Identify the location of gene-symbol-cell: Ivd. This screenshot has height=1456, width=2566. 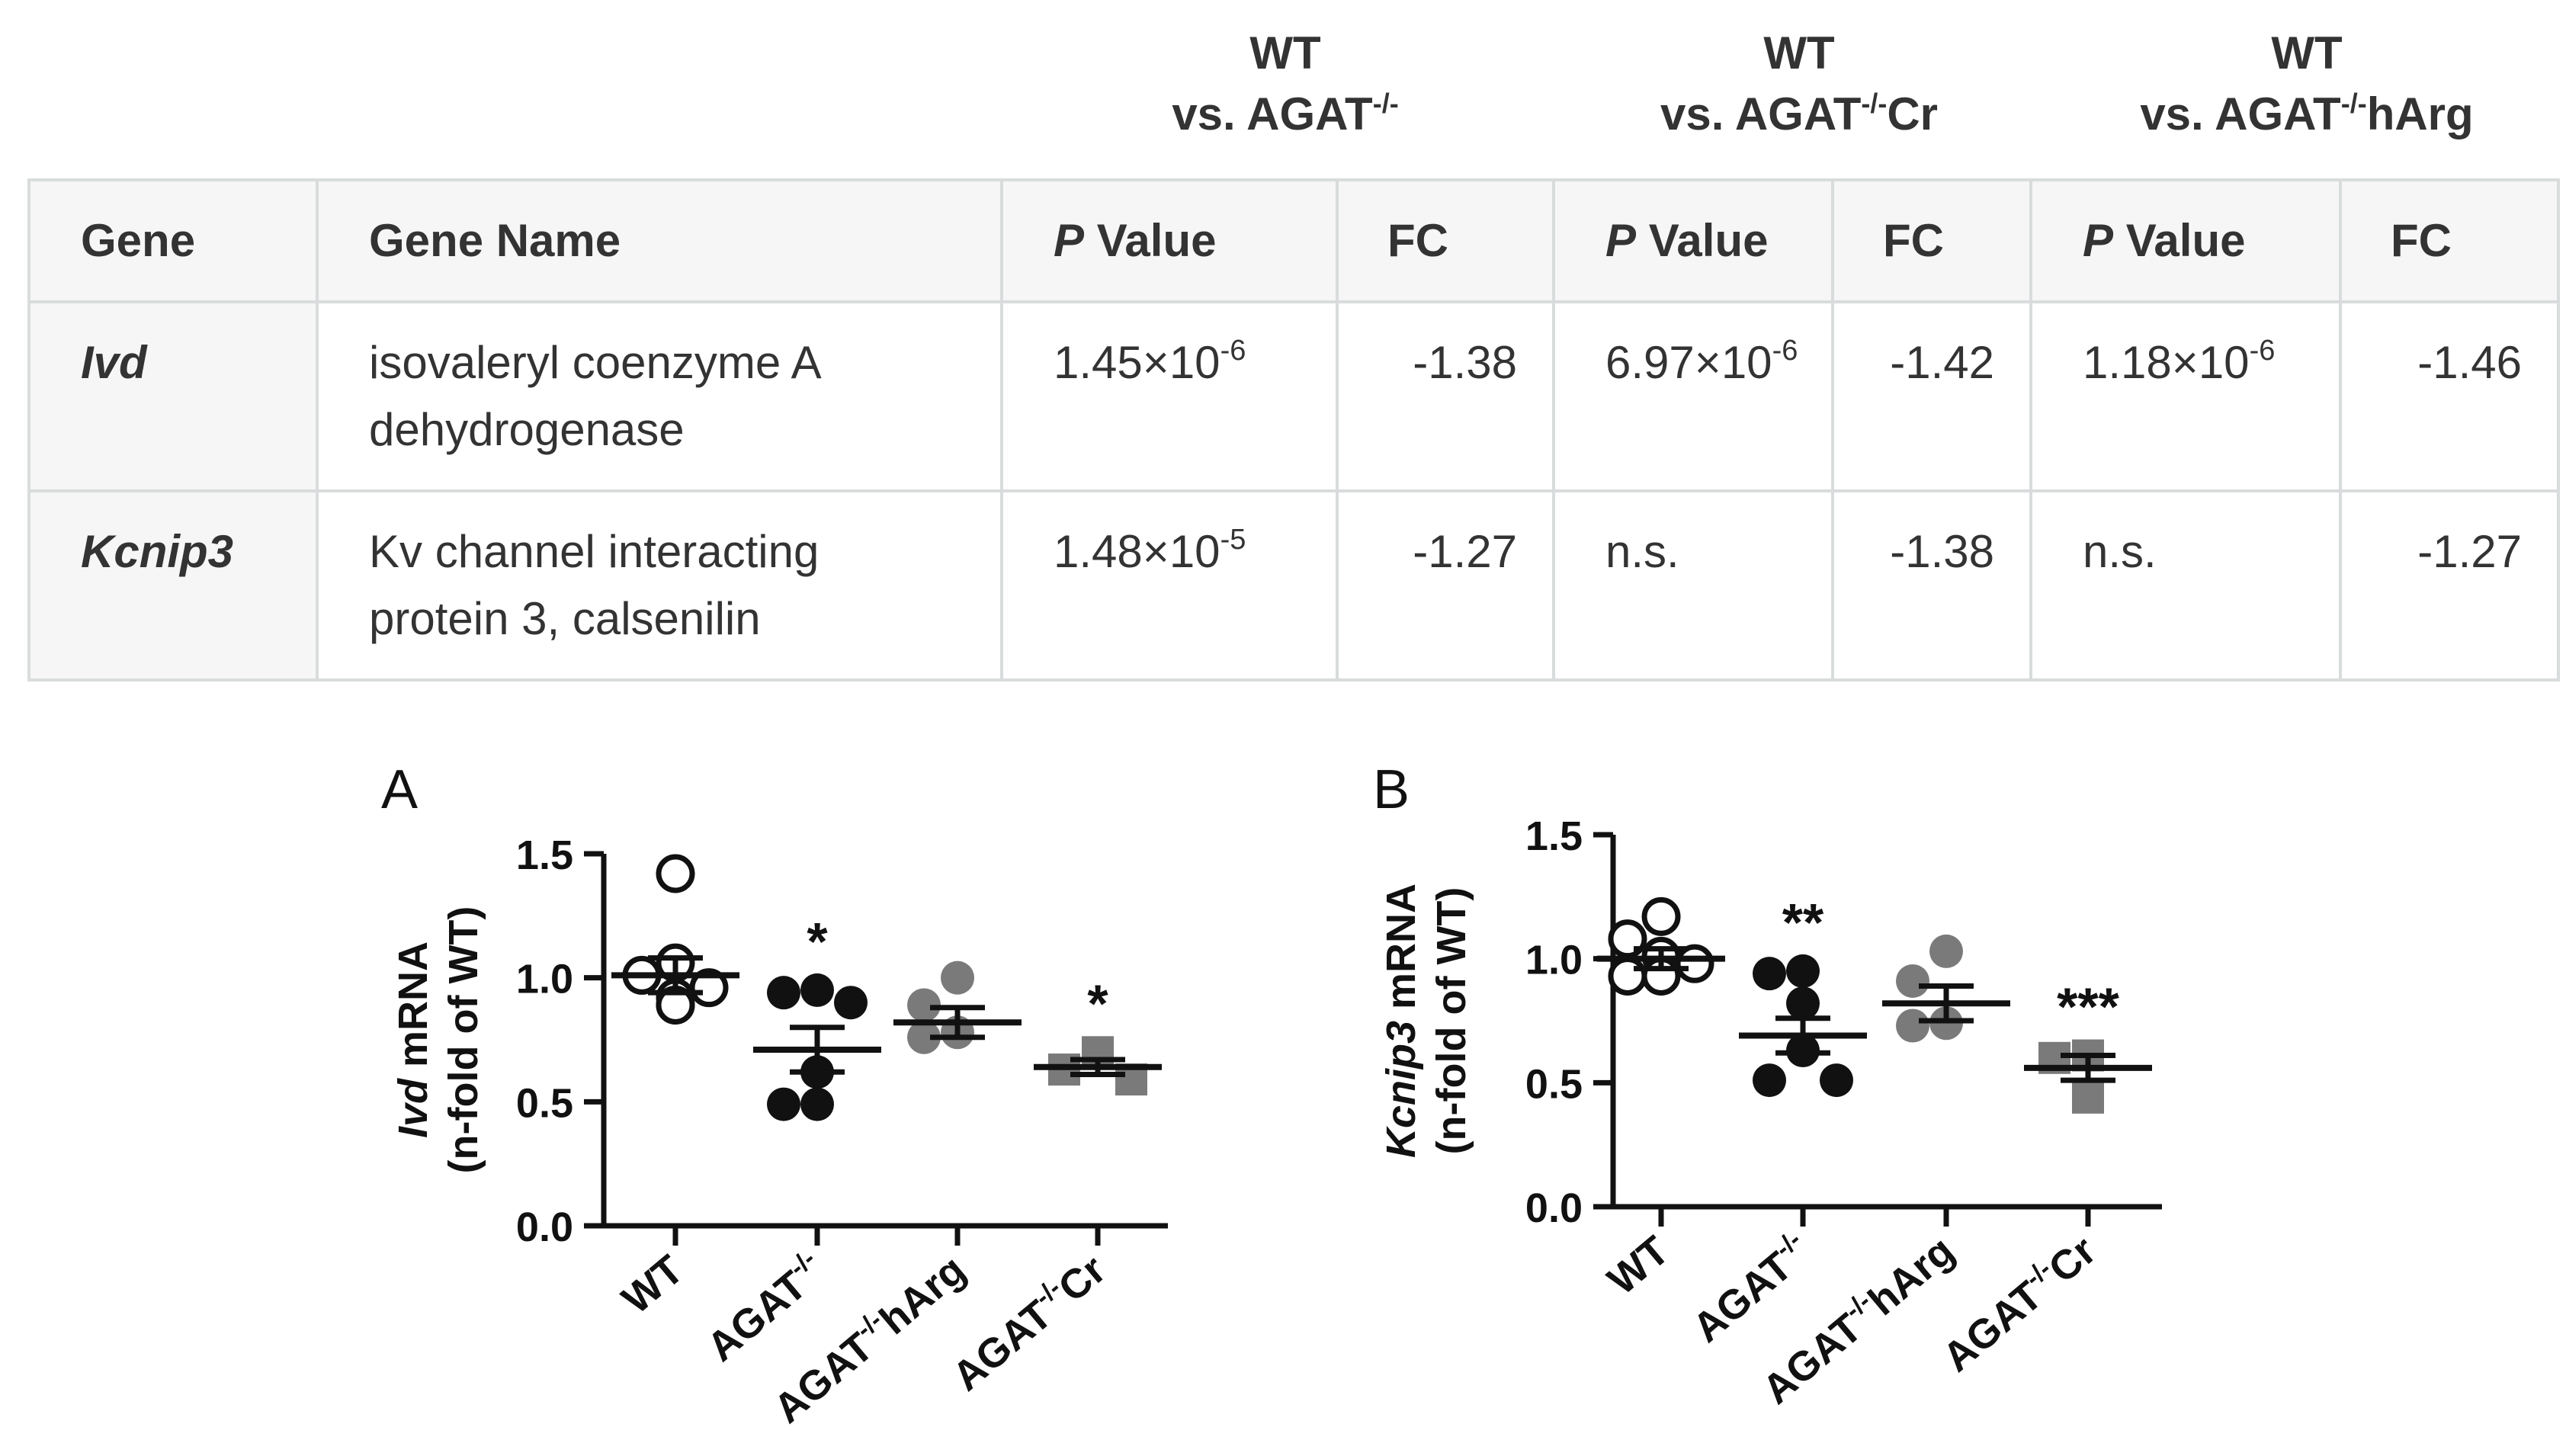
(173, 396).